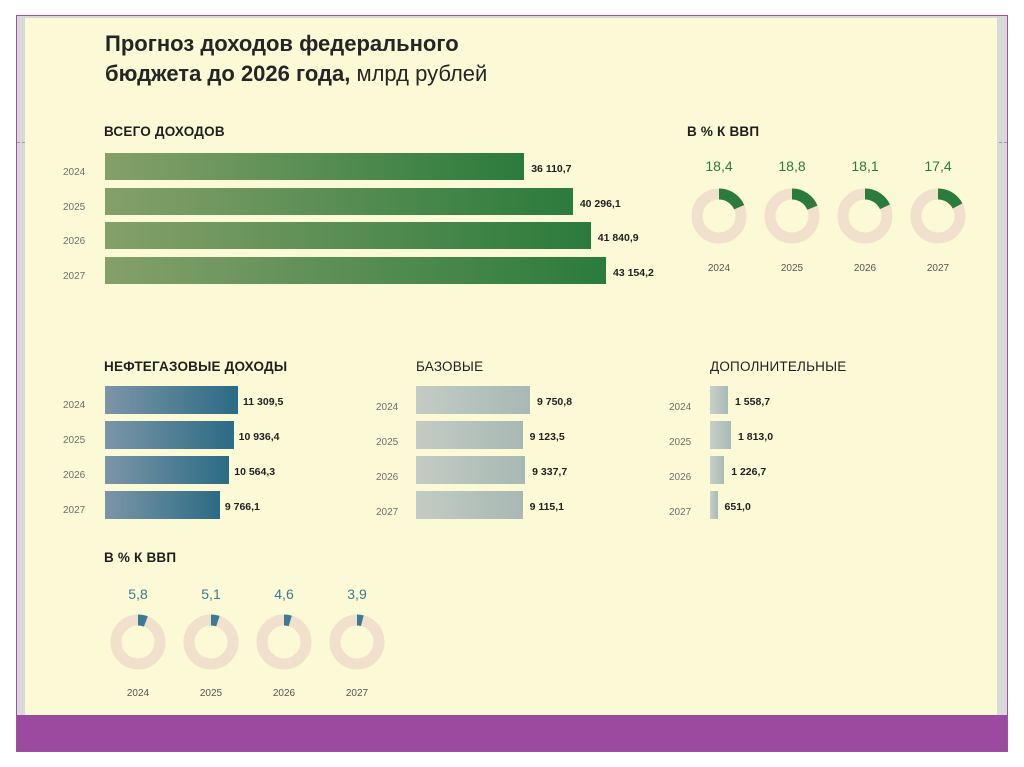 The width and height of the screenshot is (1024, 767). Describe the element at coordinates (211, 594) in the screenshot. I see `oil-gas-gdp-value-label: 5,1` at that location.